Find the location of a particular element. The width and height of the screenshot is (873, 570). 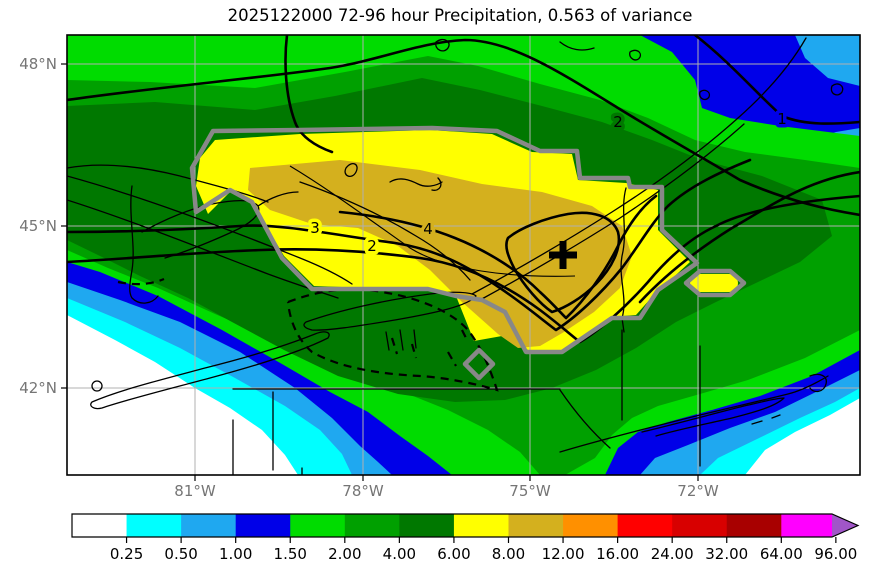

contour-label-layer: 2 1 3 2 4 is located at coordinates (549, 183).